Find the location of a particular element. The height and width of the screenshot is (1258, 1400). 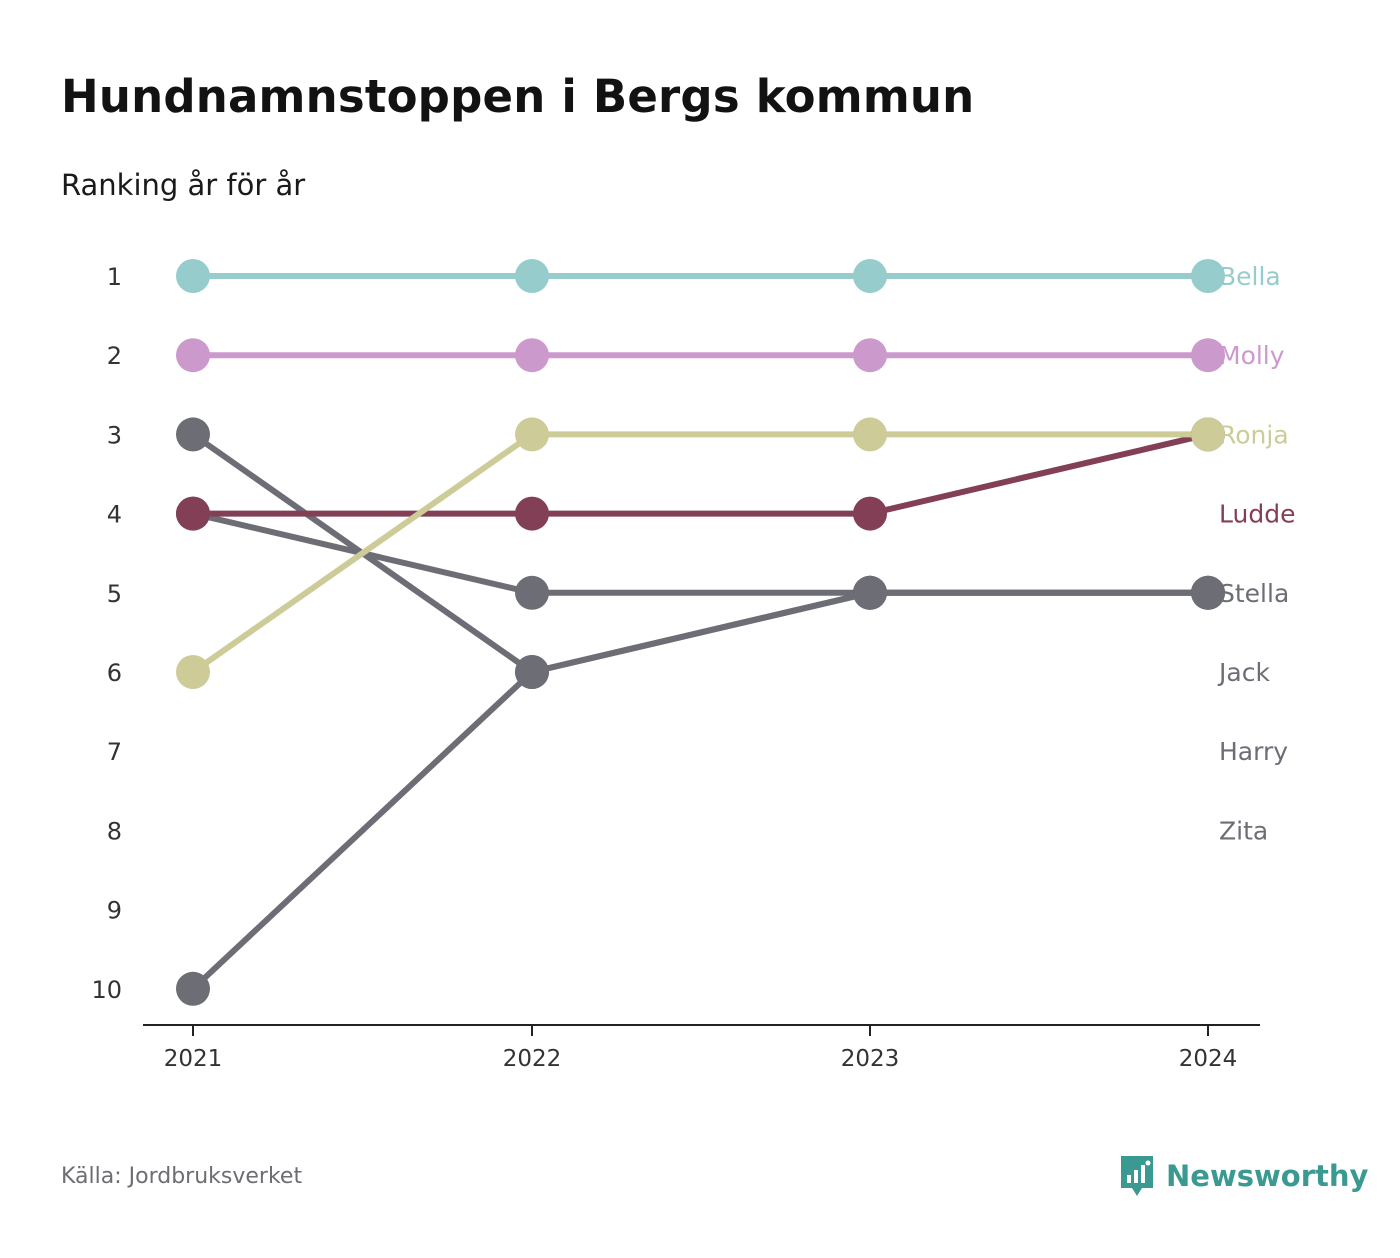

y-tick-label: 6 is located at coordinates (114, 673).